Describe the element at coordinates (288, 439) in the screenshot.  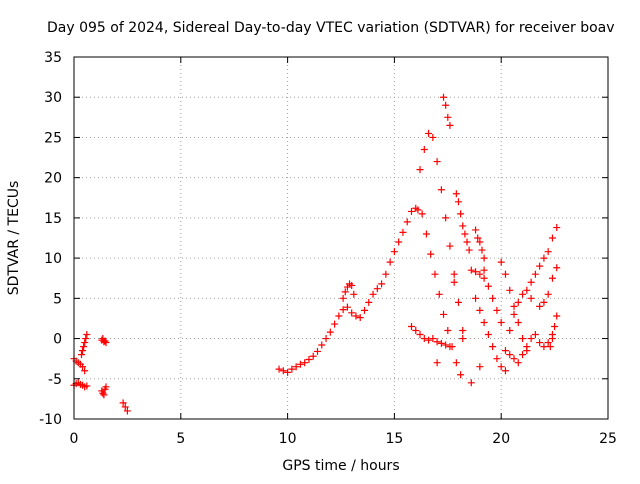
I see `x-tick-label: 10` at that location.